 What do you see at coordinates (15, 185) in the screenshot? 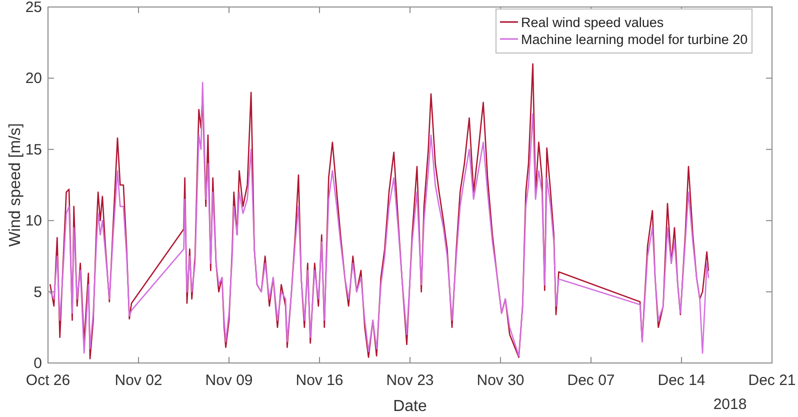
I see `y-axis-title: Wind speed [m/s]` at bounding box center [15, 185].